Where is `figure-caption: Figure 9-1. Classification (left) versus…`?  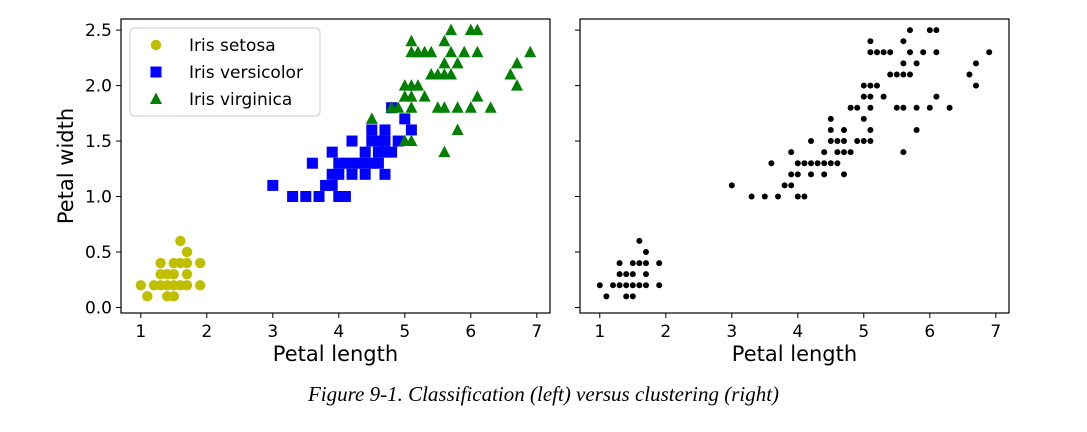 figure-caption: Figure 9-1. Classification (left) versus… is located at coordinates (543, 394).